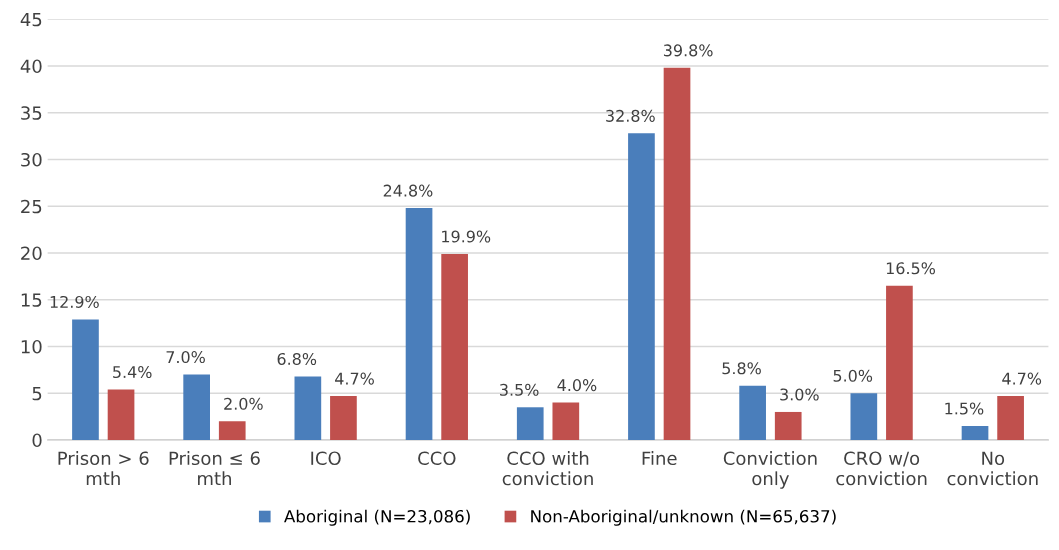  What do you see at coordinates (31, 346) in the screenshot?
I see `y-tick-label: 10` at bounding box center [31, 346].